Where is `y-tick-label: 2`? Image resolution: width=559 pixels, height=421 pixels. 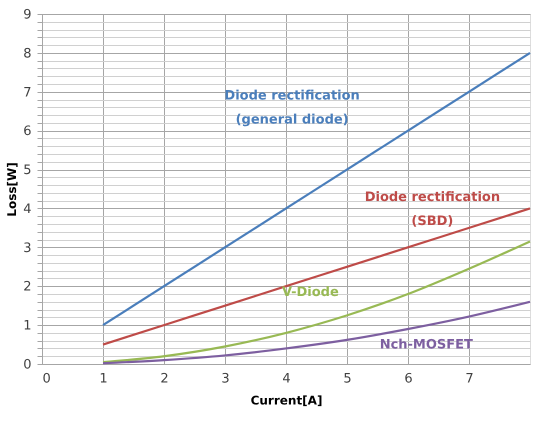
y-tick-label: 2 is located at coordinates (27, 287).